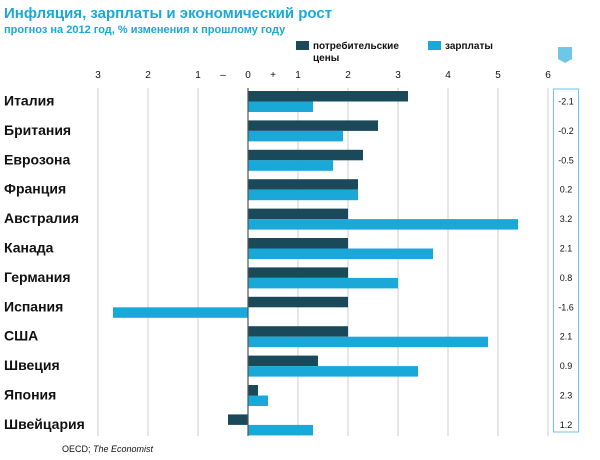  Describe the element at coordinates (326, 58) in the screenshot. I see `legend-label: цены` at that location.